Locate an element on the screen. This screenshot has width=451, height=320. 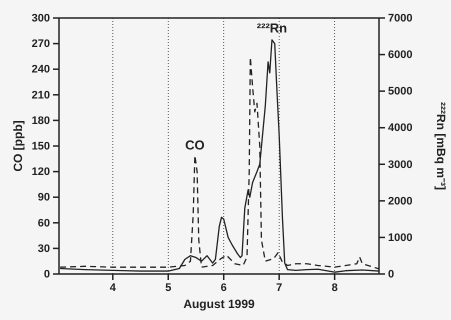
x-tick-label: 6 is located at coordinates (223, 288).